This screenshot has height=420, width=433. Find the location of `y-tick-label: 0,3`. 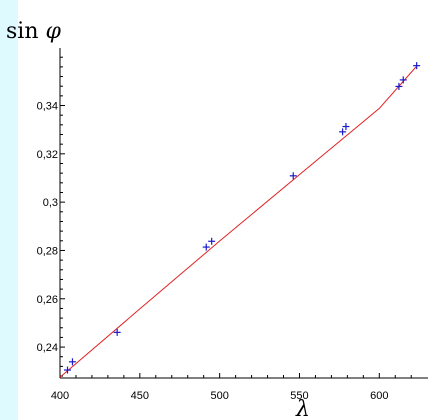

y-tick-label: 0,3 is located at coordinates (50, 203).